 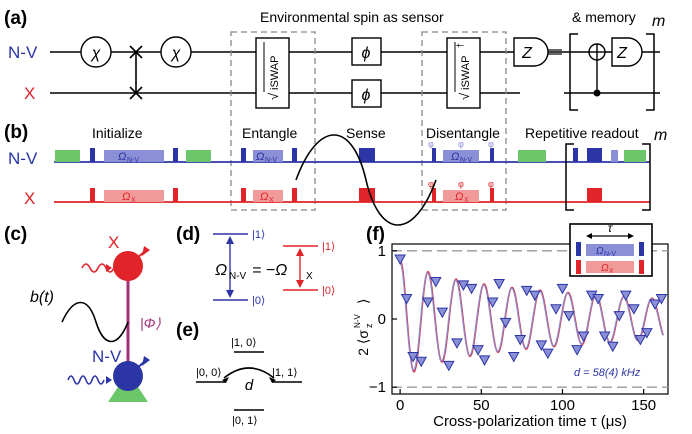 I want to click on y-tick-label-1: 1, so click(x=382, y=251).